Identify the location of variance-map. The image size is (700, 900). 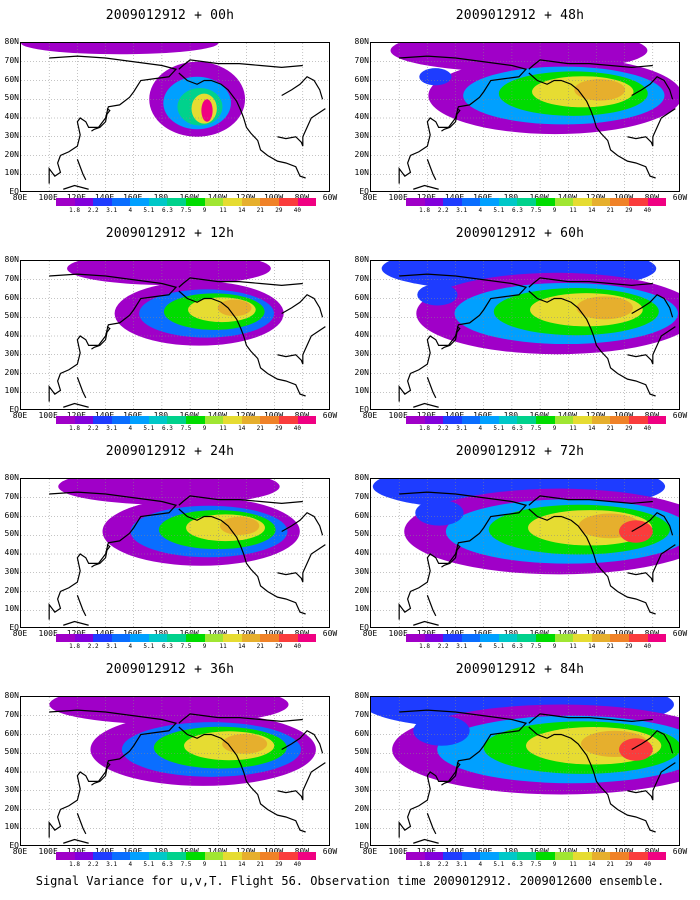
(175, 553).